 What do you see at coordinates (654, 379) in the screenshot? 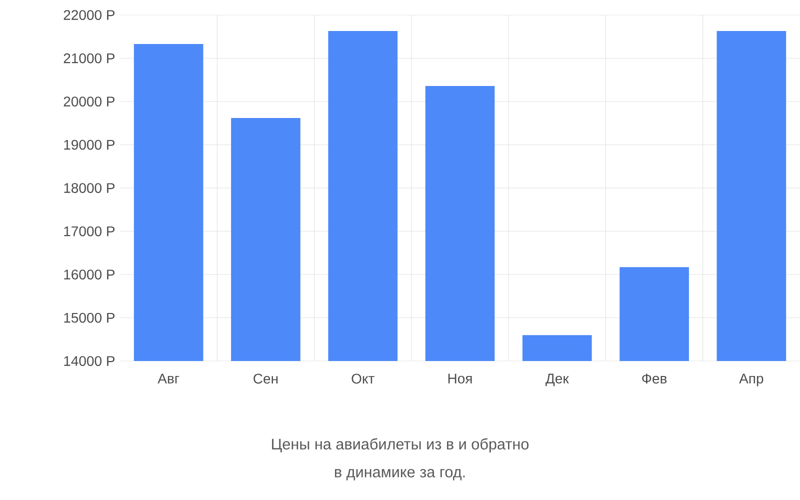
I see `x-tick-label: Фев` at bounding box center [654, 379].